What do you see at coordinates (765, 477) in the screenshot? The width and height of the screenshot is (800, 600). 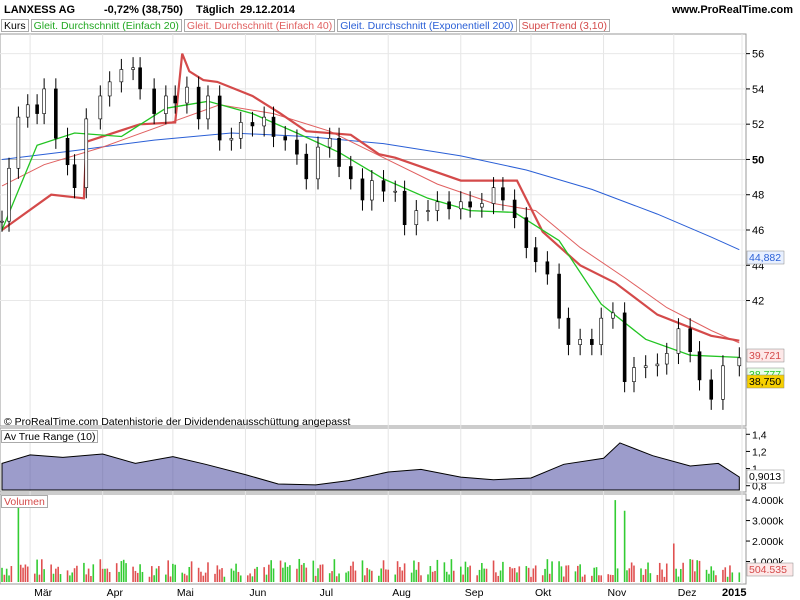 I see `atr-value-label: 0,9013` at bounding box center [765, 477].